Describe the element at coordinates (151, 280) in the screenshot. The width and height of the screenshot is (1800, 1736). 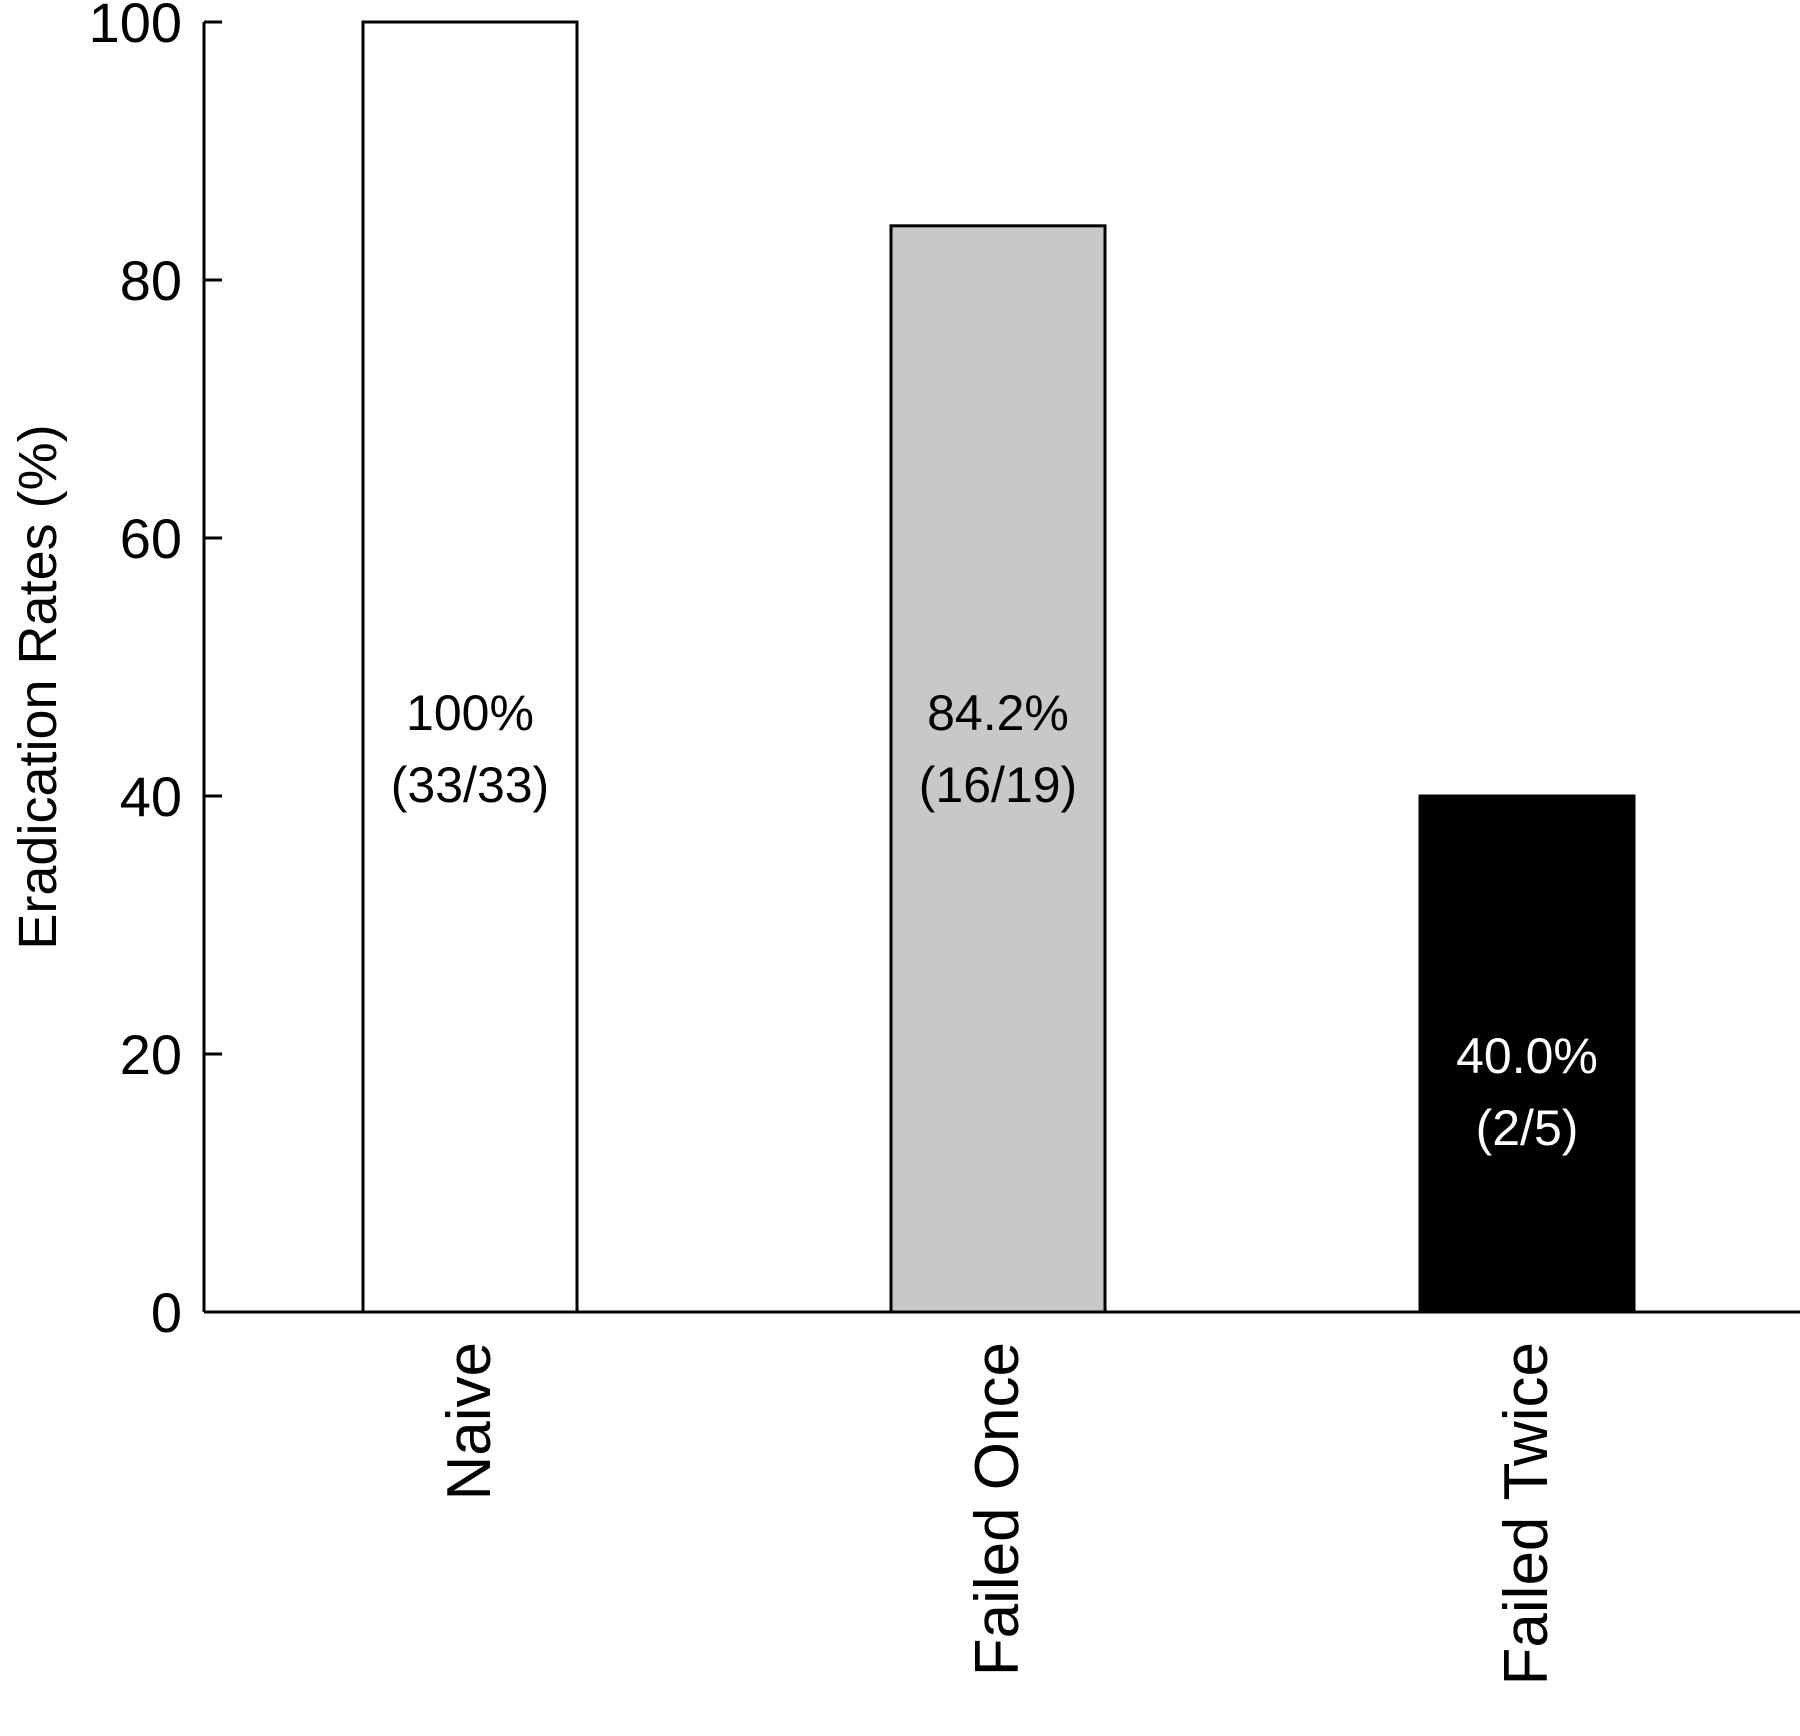
I see `y-tick-label: 80` at that location.